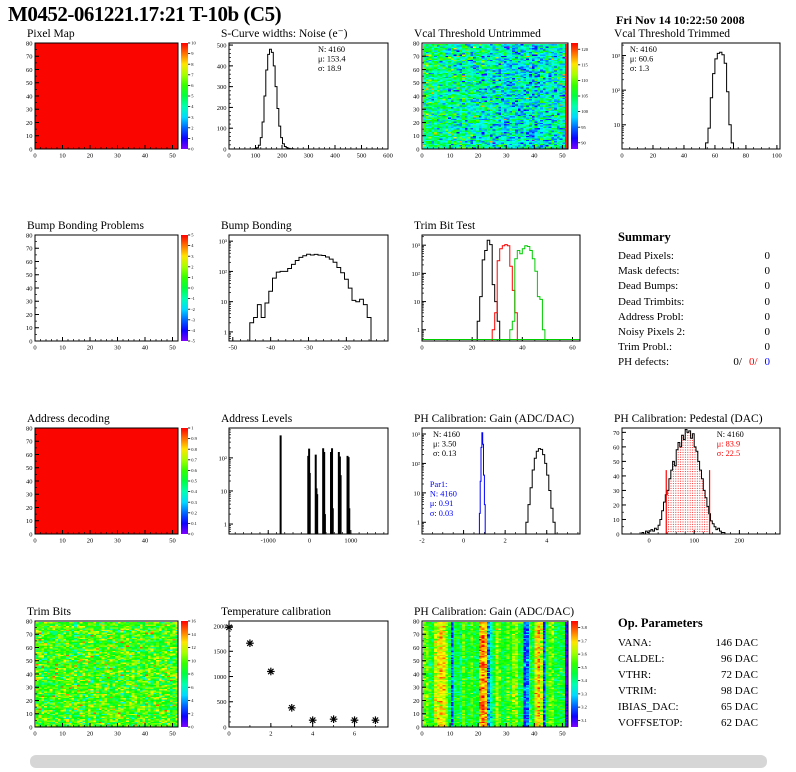  What do you see at coordinates (584, 720) in the screenshot?
I see `svg-text: 3.1` at bounding box center [584, 720].